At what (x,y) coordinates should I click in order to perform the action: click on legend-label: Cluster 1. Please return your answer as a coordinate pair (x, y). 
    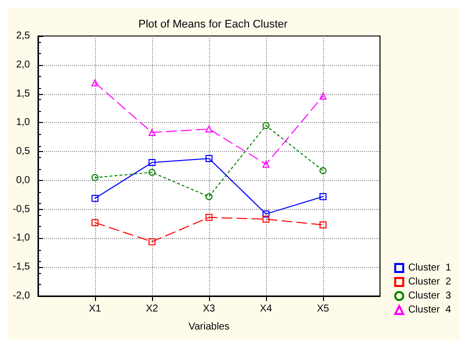
    Looking at the image, I should click on (430, 268).